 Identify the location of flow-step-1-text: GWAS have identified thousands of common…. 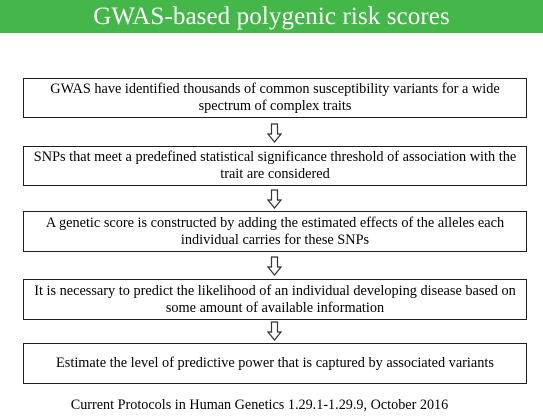
(275, 97).